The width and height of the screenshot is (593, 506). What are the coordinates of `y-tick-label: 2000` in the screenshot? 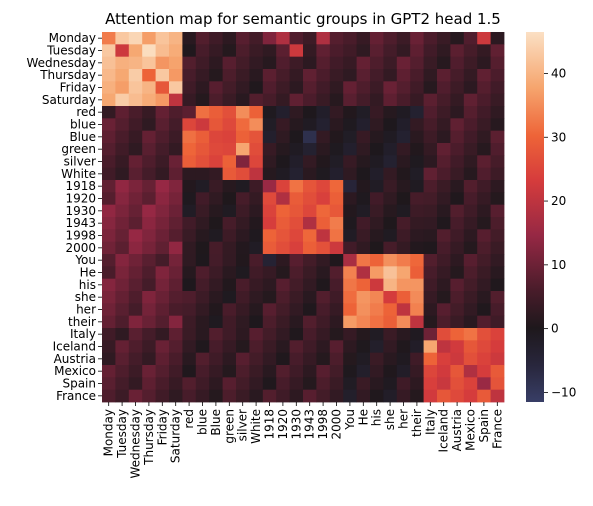 It's located at (80, 248).